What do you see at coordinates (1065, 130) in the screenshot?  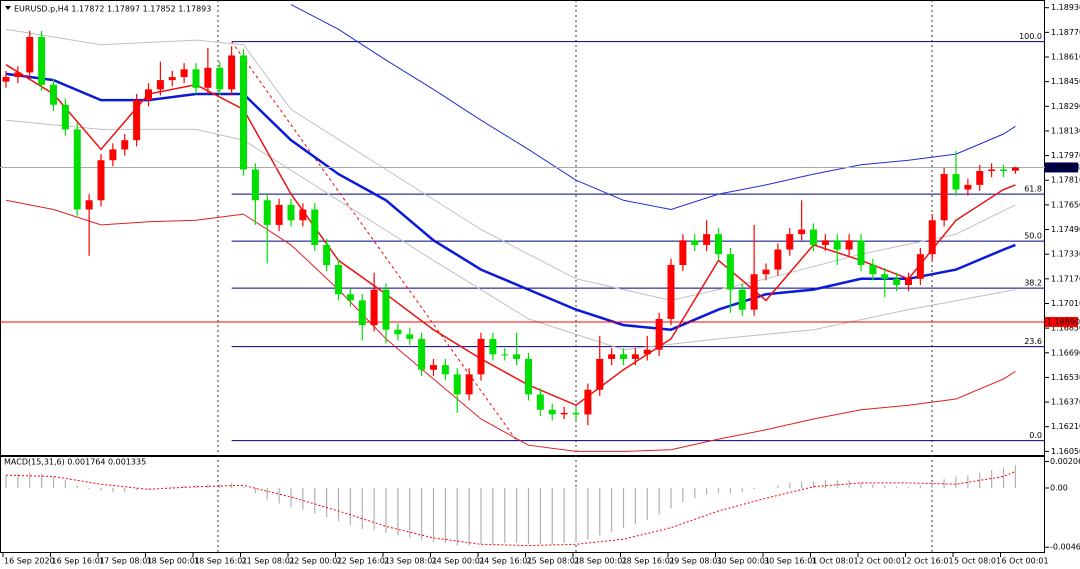 I see `y-tick-label: 1.18130` at bounding box center [1065, 130].